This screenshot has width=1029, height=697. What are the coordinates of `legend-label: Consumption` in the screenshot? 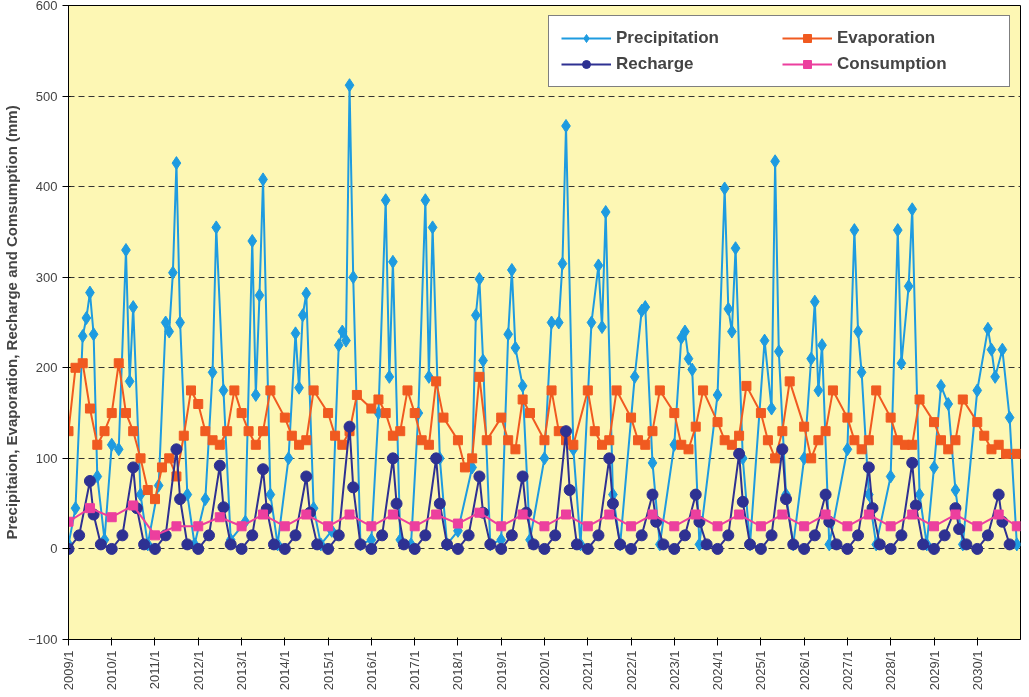 It's located at (892, 64).